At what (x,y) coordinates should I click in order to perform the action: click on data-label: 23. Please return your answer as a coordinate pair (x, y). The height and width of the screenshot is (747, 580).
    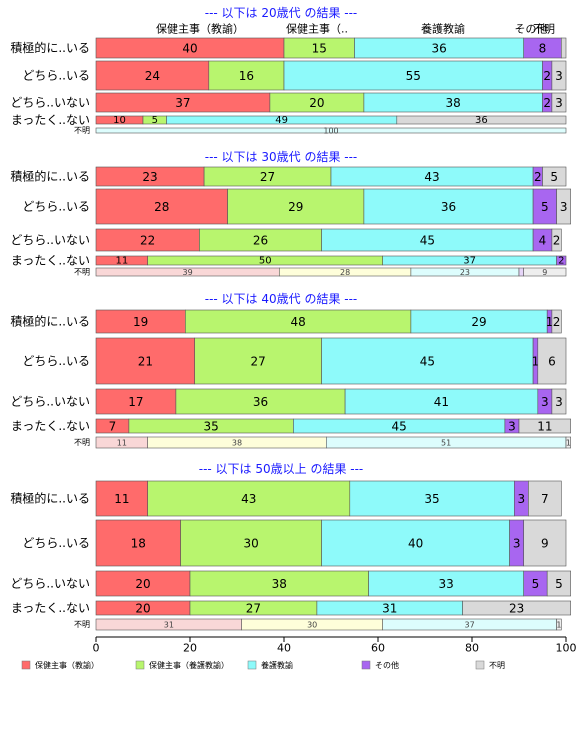
    Looking at the image, I should click on (516, 609).